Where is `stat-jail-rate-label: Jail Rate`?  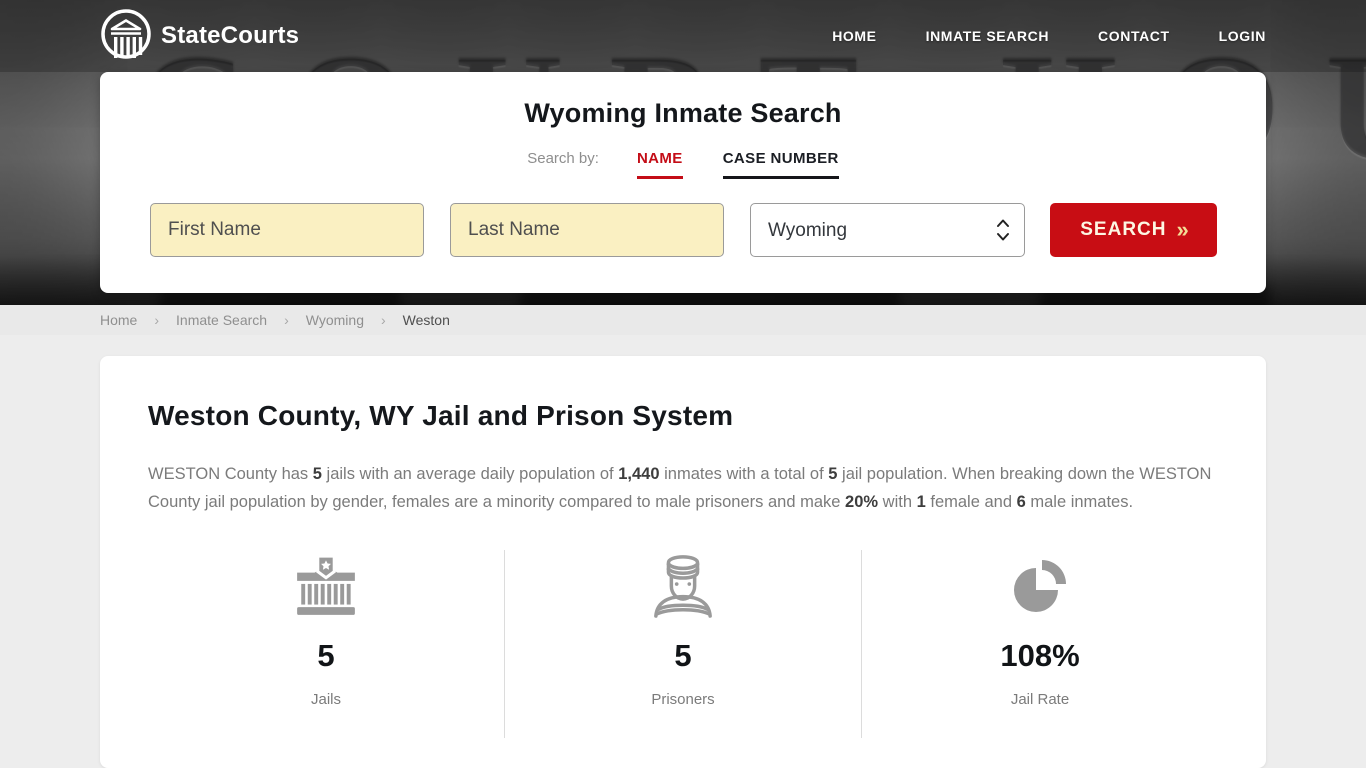 stat-jail-rate-label: Jail Rate is located at coordinates (1040, 699).